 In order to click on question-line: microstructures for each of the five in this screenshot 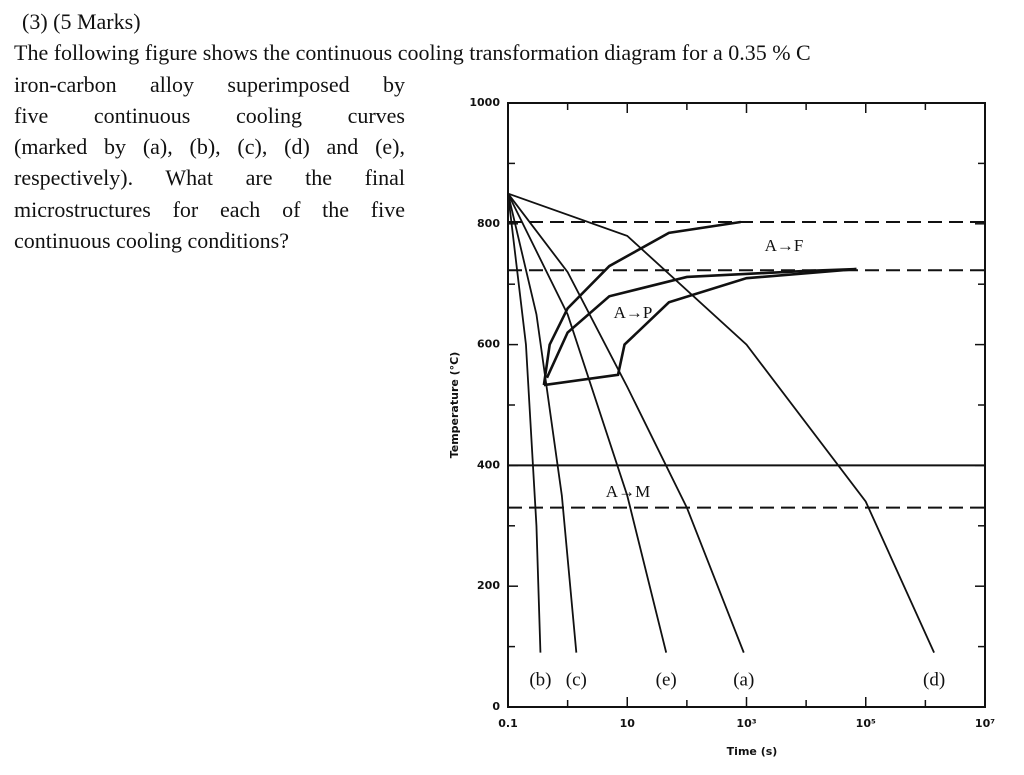, I will do `click(209, 209)`.